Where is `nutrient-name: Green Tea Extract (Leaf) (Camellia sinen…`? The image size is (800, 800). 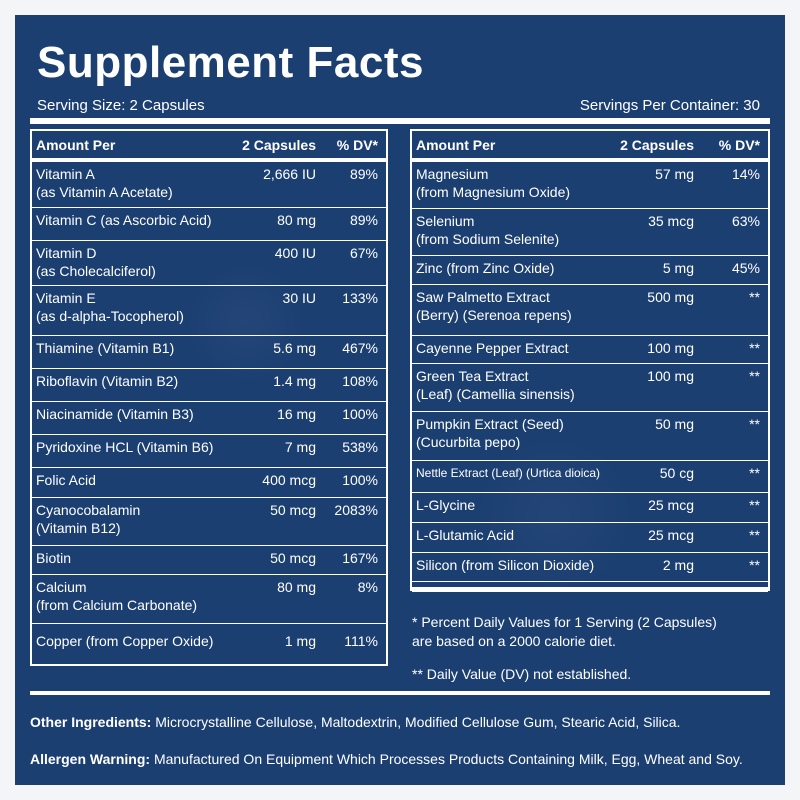
nutrient-name: Green Tea Extract (Leaf) (Camellia sinen… is located at coordinates (495, 385).